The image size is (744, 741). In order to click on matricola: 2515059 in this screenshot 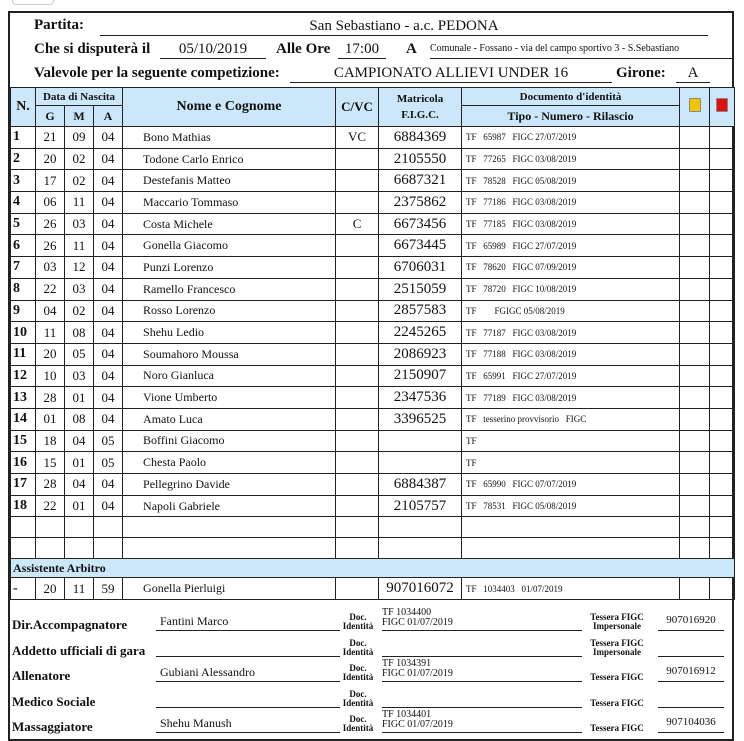, I will do `click(420, 289)`.